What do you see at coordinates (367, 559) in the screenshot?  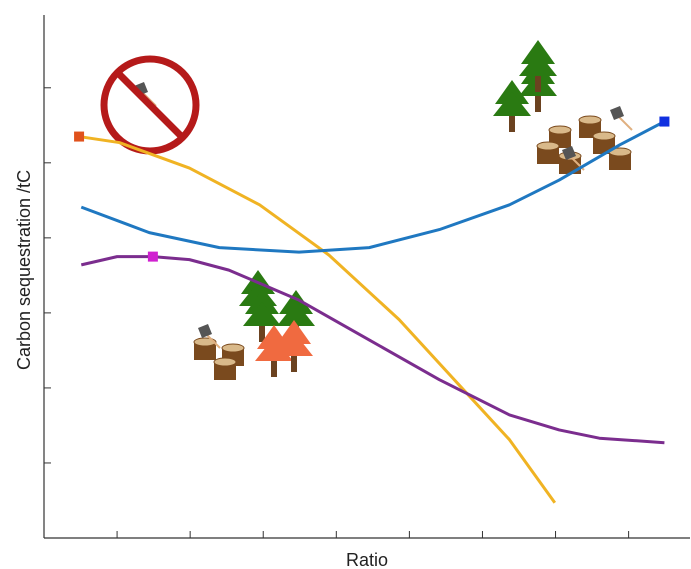 I see `x-axis-label: Ratio` at bounding box center [367, 559].